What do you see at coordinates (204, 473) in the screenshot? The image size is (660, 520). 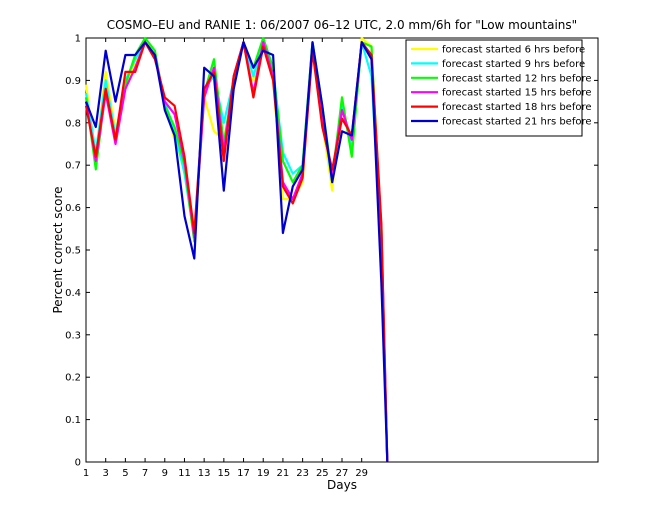 I see `x-tick-label: 13` at bounding box center [204, 473].